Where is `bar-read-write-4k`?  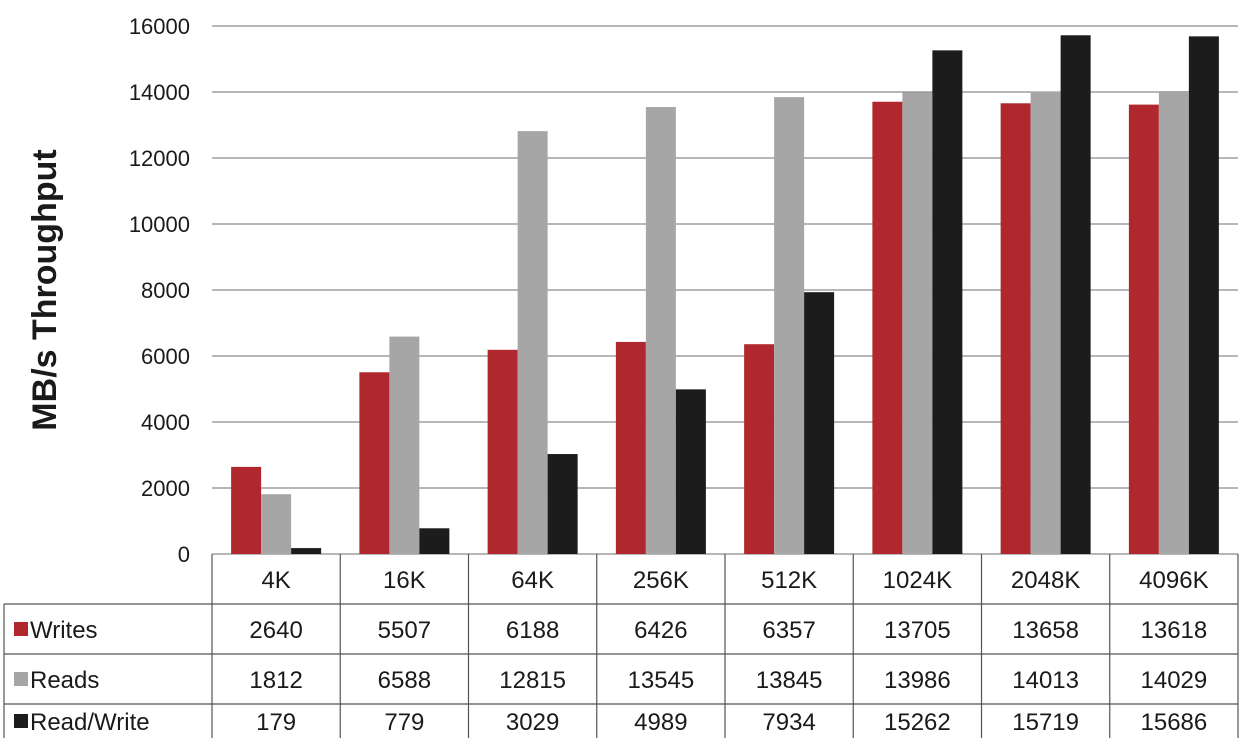
bar-read-write-4k is located at coordinates (306, 551).